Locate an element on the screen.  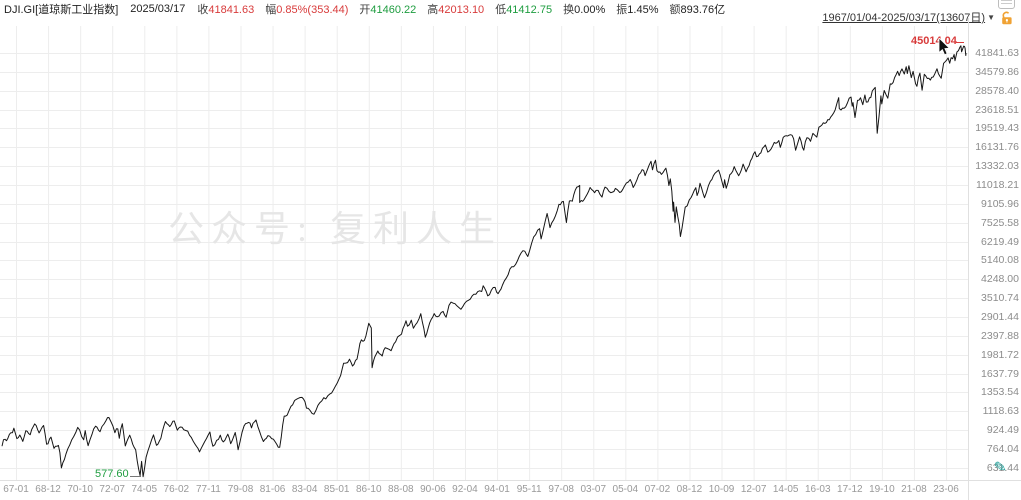
y-axis-tick: 631.44 is located at coordinates (1002, 467).